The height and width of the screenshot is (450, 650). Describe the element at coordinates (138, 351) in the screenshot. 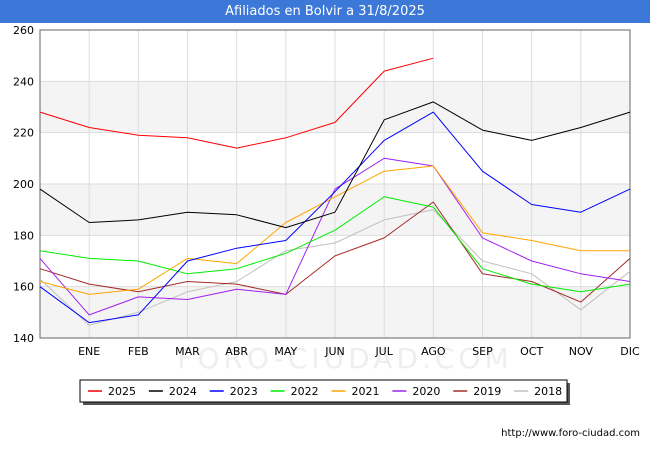

I see `x-tick-label: FEB` at that location.